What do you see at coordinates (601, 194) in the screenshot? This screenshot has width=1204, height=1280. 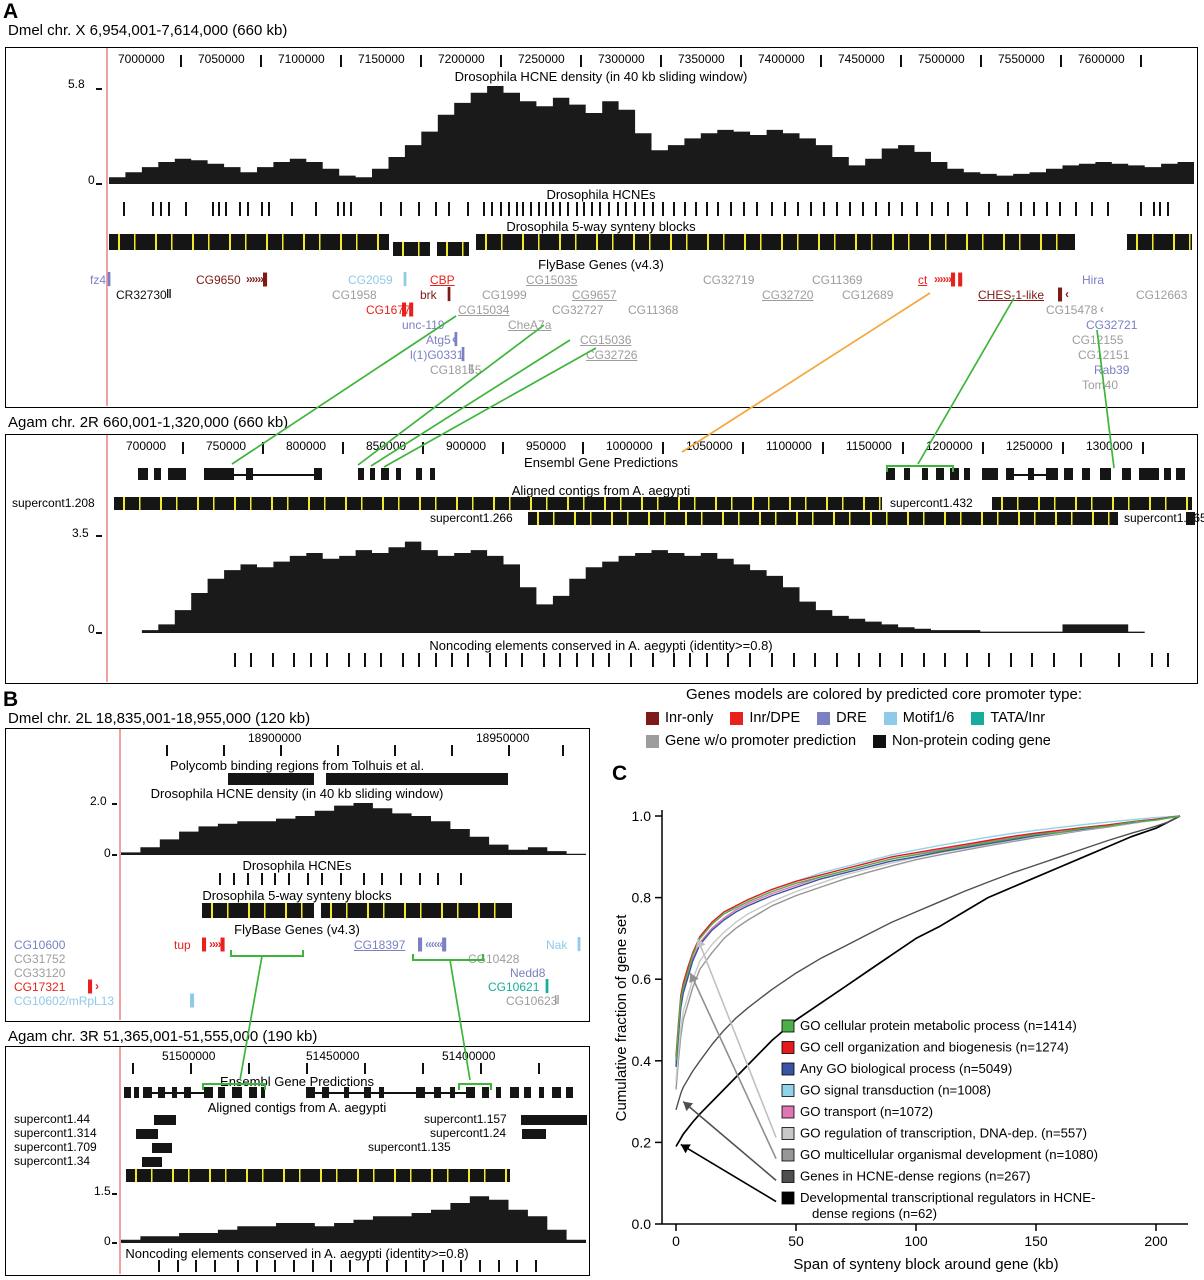 I see `track-title-hcnes: Drosophila HCNEs` at bounding box center [601, 194].